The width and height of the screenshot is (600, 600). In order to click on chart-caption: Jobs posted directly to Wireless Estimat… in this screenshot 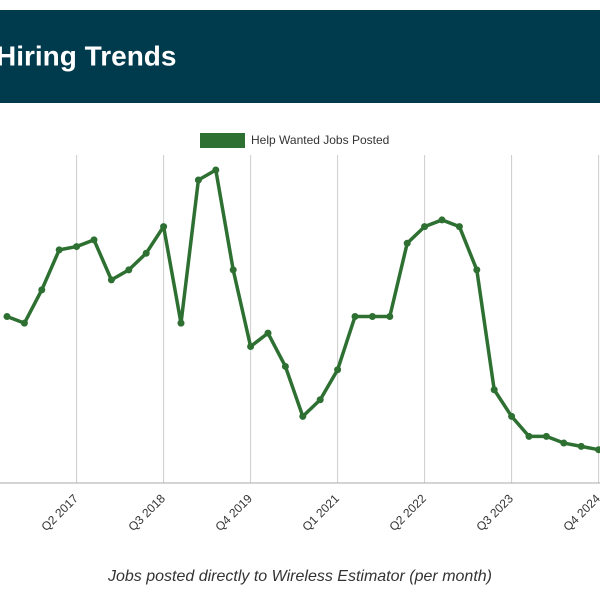, I will do `click(299, 576)`.